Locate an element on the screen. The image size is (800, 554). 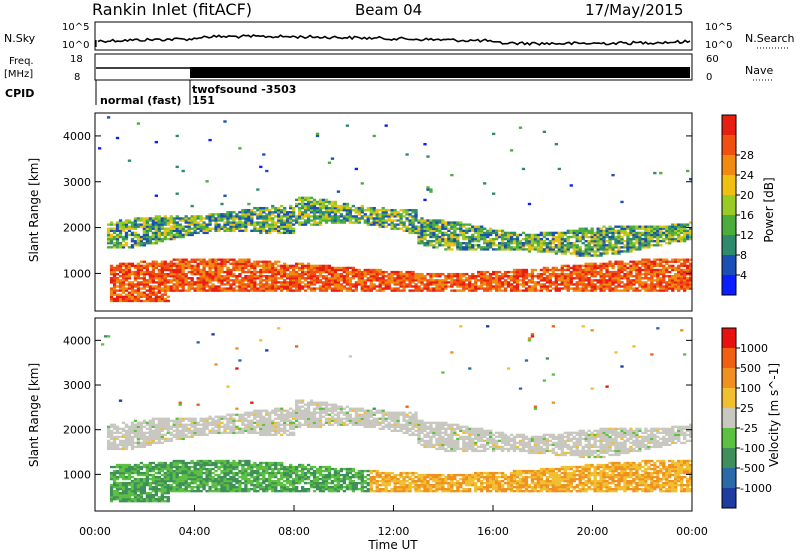
nave-bar is located at coordinates (440, 72).